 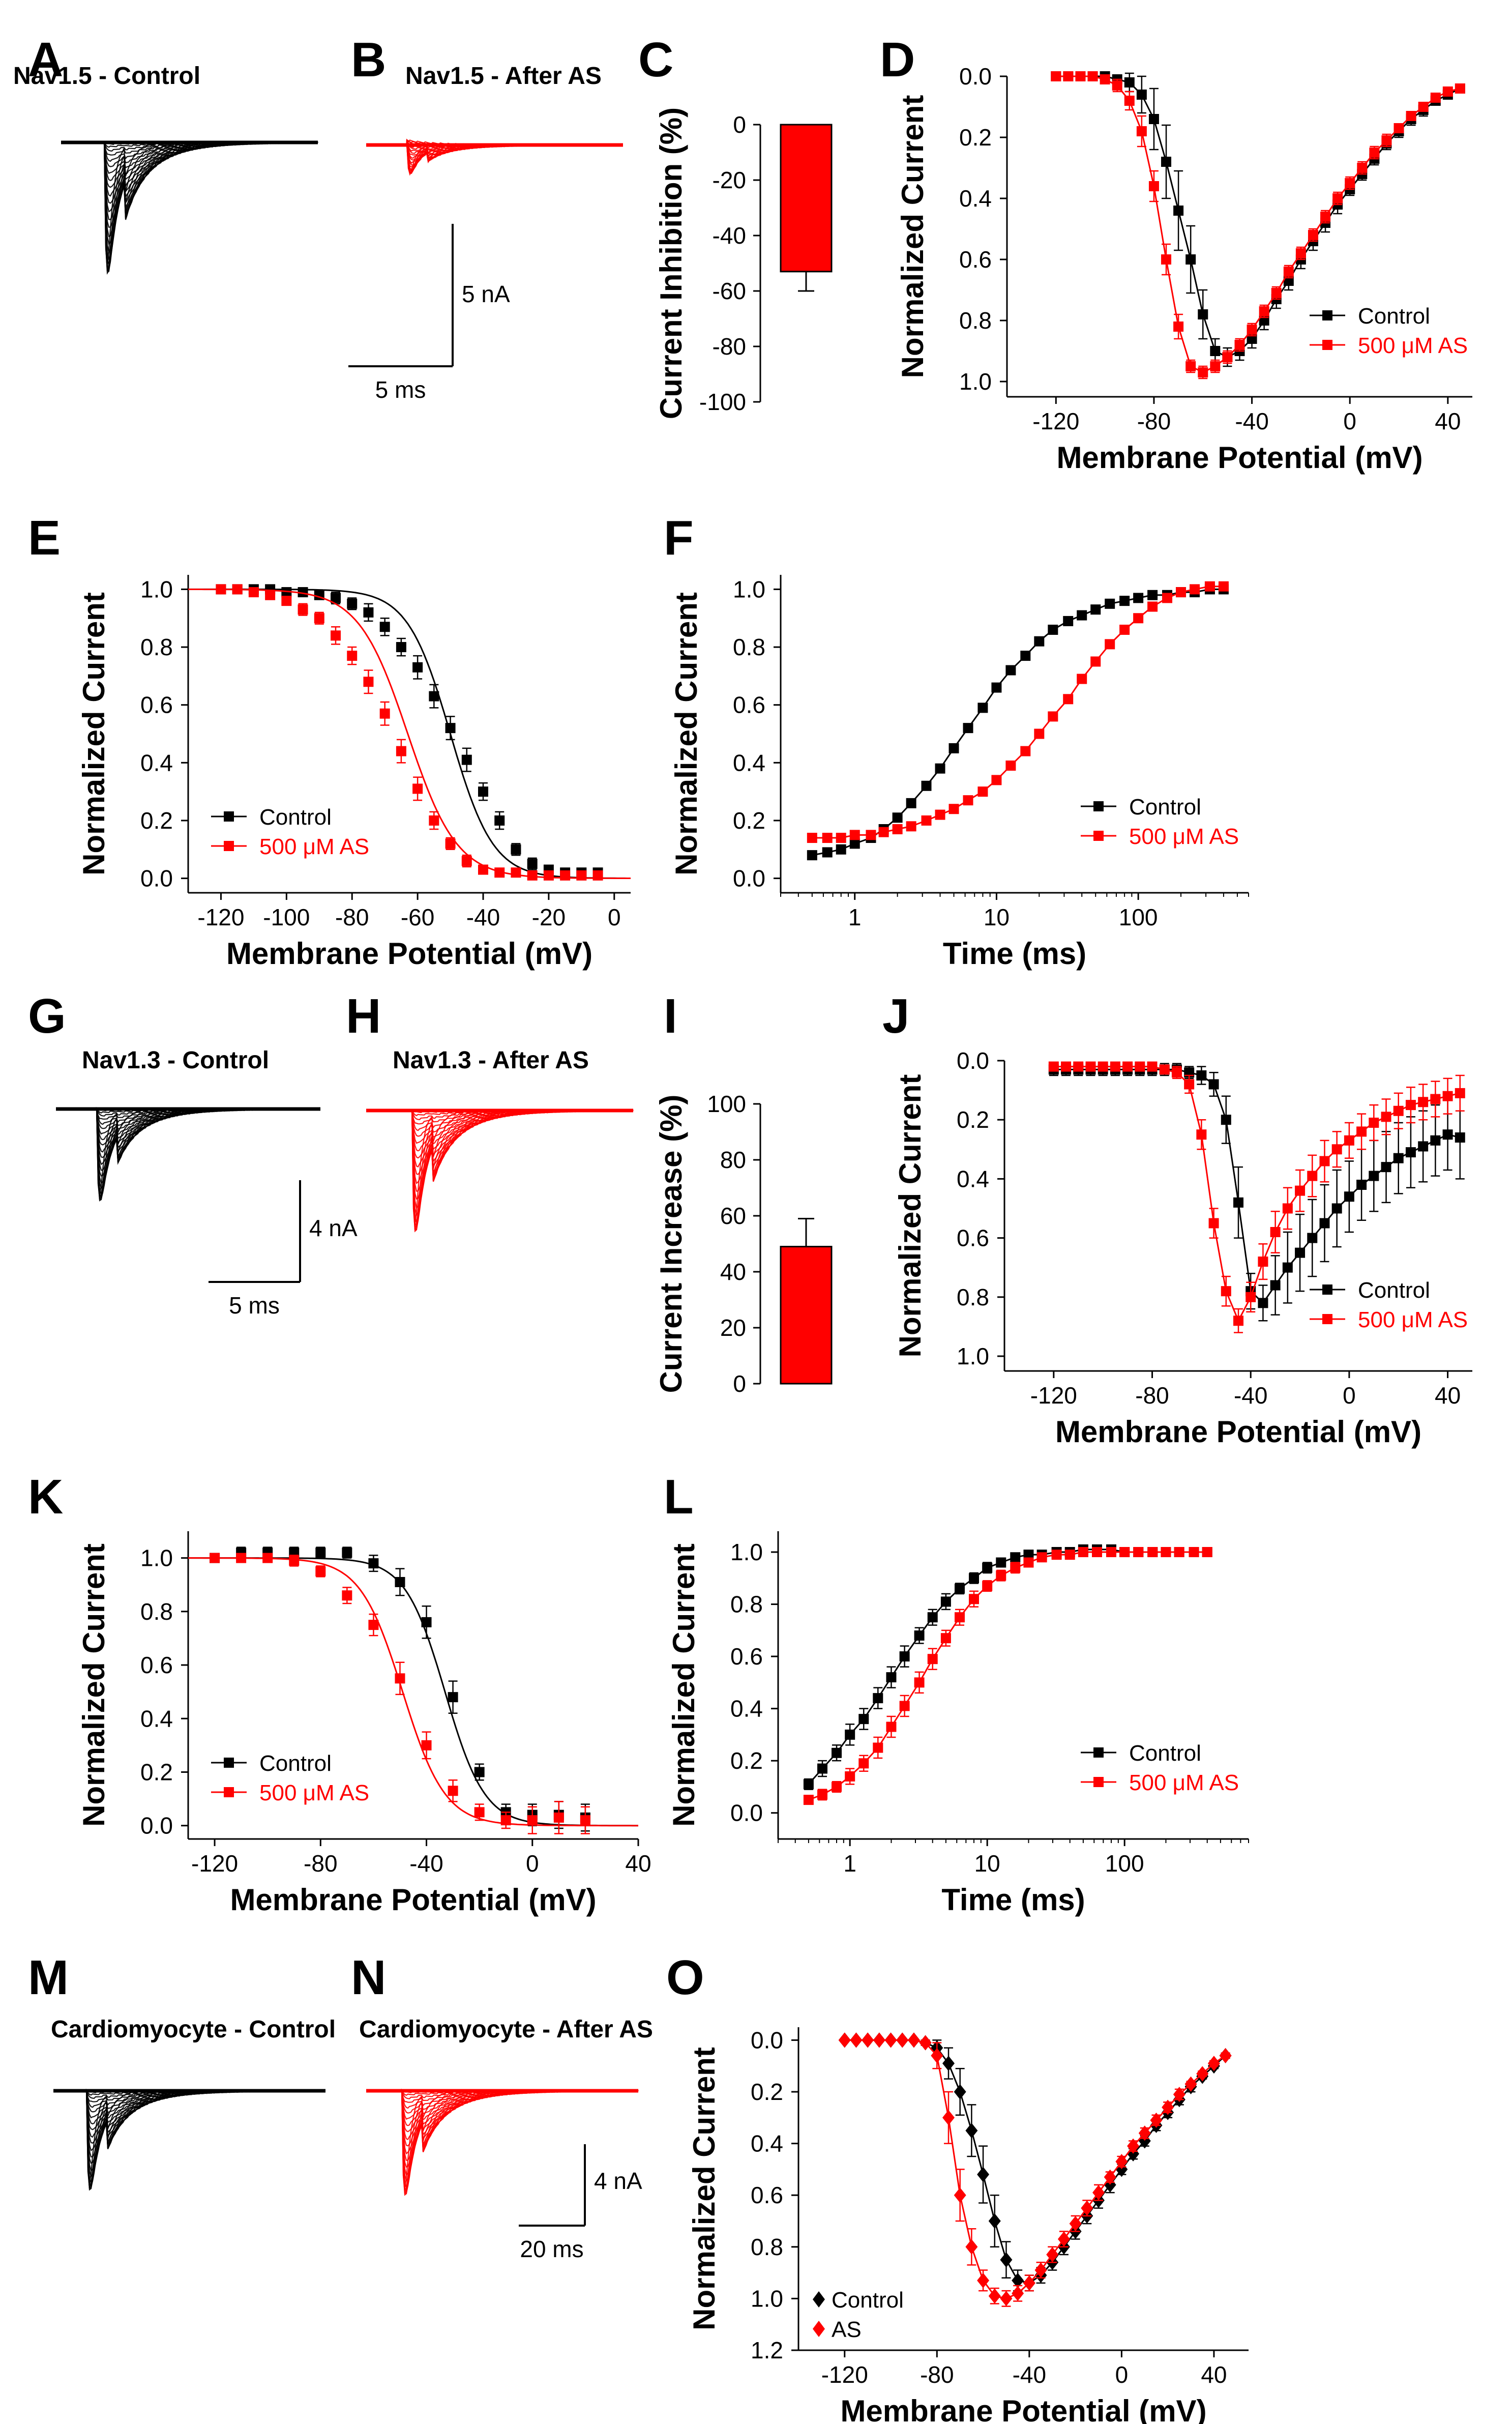 What do you see at coordinates (426, 1863) in the screenshot?
I see `x-tick-label: -40` at bounding box center [426, 1863].